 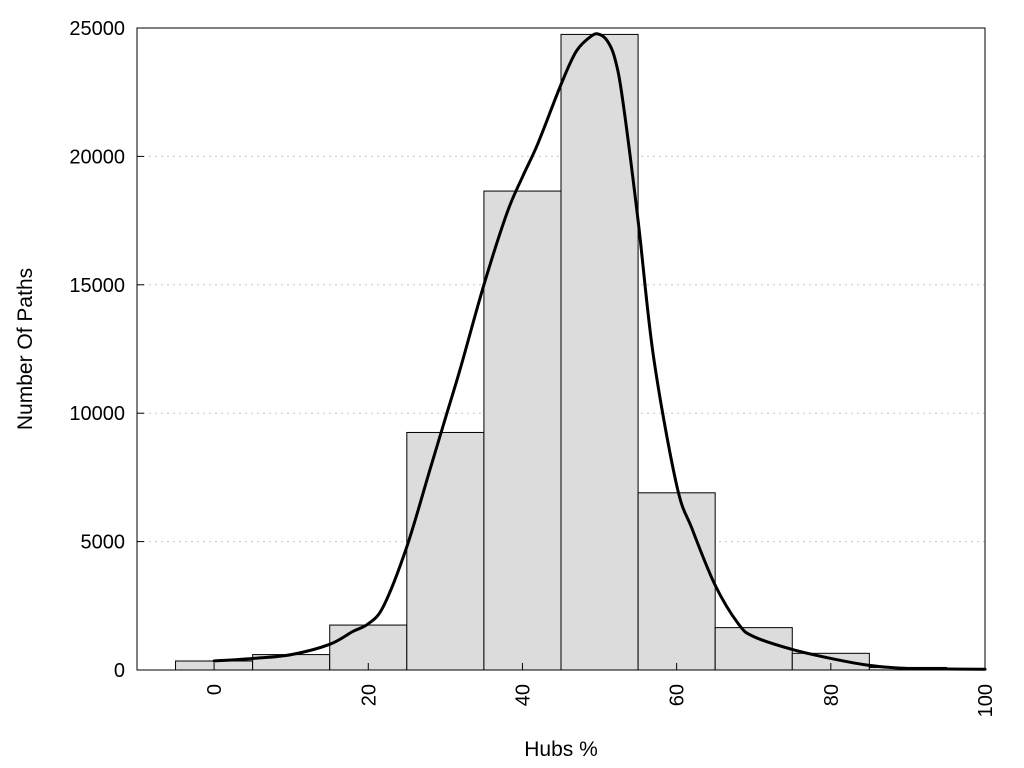 What do you see at coordinates (369, 695) in the screenshot?
I see `x-tick-label: 20` at bounding box center [369, 695].